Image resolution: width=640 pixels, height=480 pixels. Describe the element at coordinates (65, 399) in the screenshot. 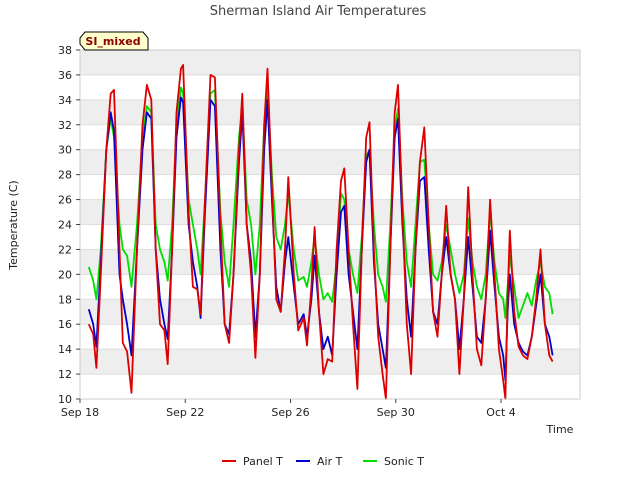

I see `y-tick-label: 10` at that location.